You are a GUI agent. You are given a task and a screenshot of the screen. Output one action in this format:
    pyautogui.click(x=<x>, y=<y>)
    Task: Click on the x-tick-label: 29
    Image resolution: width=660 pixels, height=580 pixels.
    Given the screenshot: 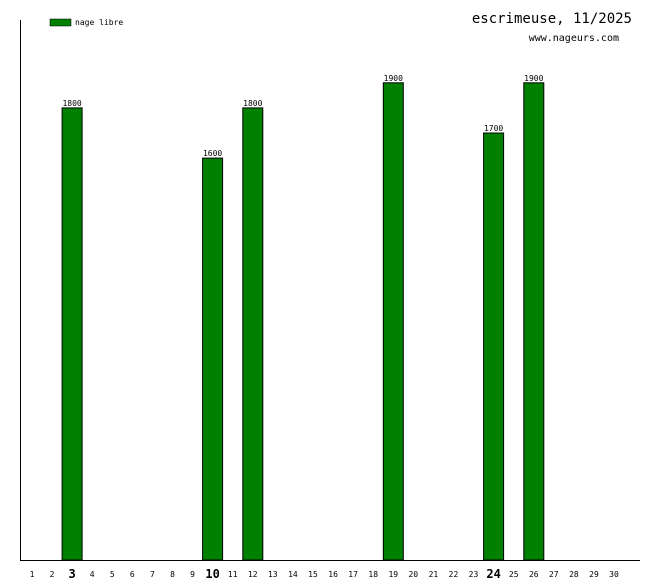 What is the action you would take?
    pyautogui.click(x=594, y=574)
    